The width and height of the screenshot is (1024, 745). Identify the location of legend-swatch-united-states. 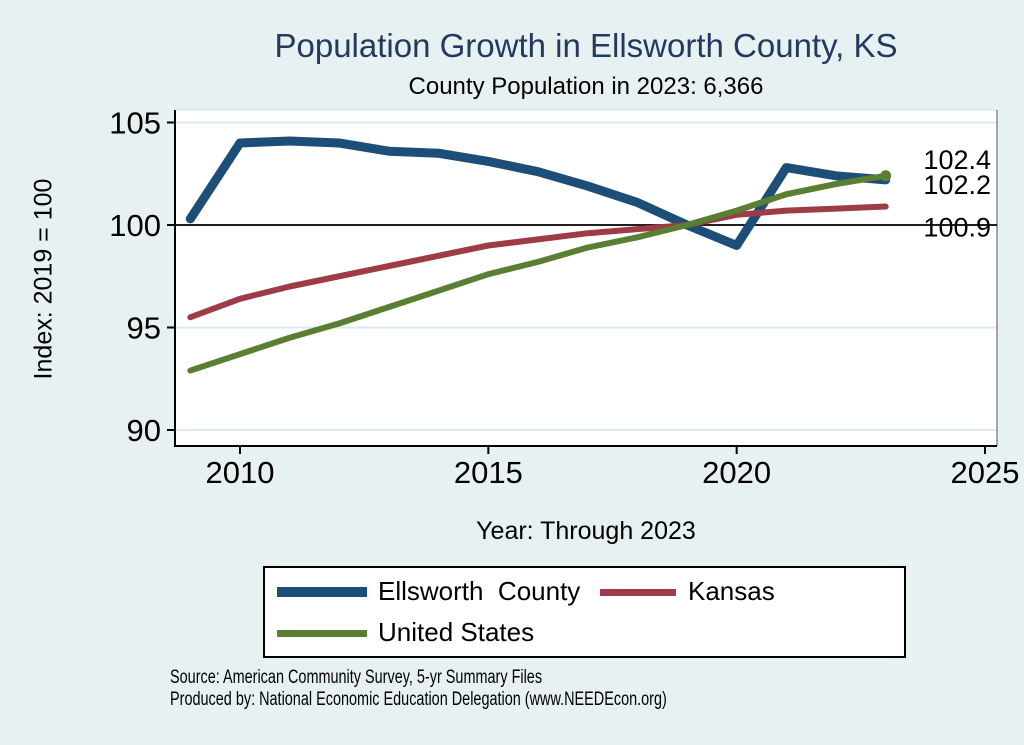
(322, 633).